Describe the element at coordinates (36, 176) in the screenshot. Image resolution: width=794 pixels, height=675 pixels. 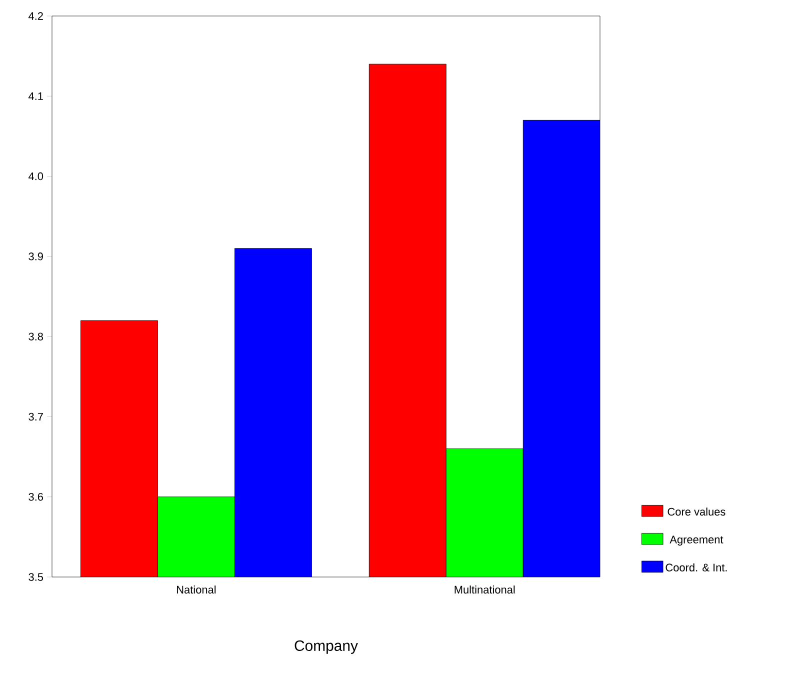
I see `y-tick-label: 4.0` at that location.